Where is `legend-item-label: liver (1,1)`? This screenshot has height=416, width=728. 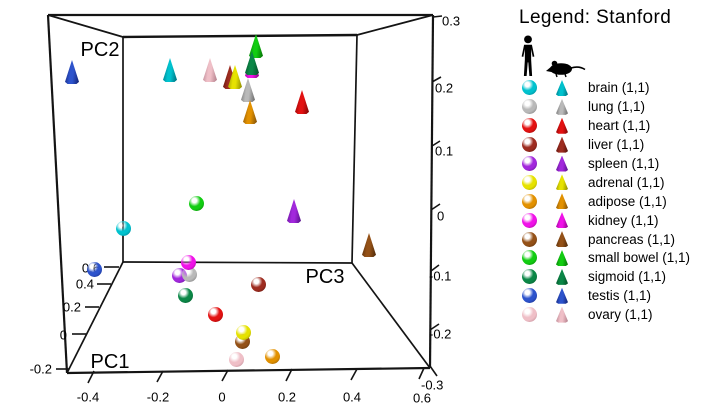 legend-item-label: liver (1,1) is located at coordinates (616, 145).